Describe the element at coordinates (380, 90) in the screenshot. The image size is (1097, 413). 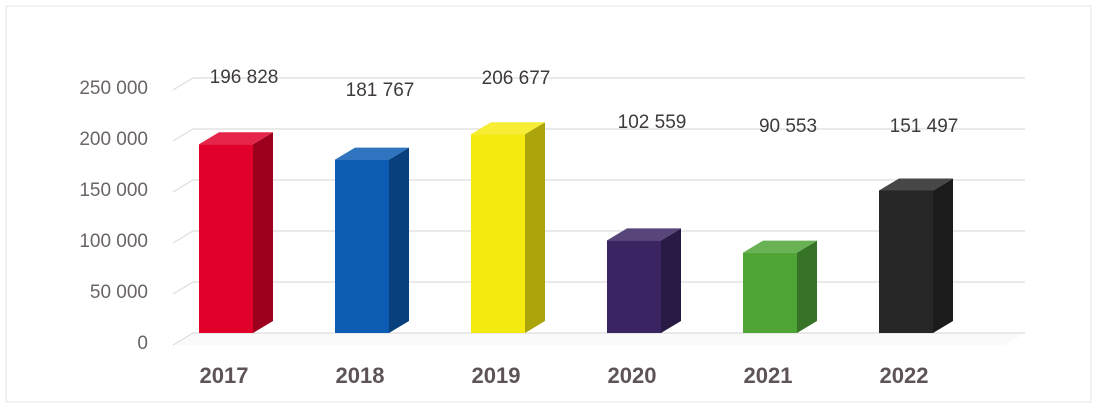
I see `value-label: 181 767` at that location.